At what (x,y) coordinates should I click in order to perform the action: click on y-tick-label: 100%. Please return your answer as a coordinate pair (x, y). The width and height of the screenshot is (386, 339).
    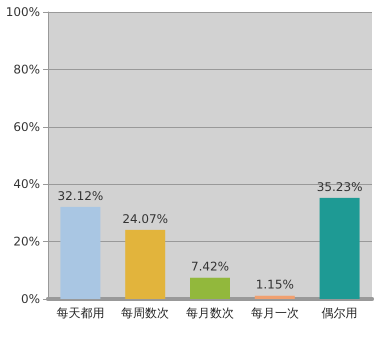
    Looking at the image, I should click on (23, 12).